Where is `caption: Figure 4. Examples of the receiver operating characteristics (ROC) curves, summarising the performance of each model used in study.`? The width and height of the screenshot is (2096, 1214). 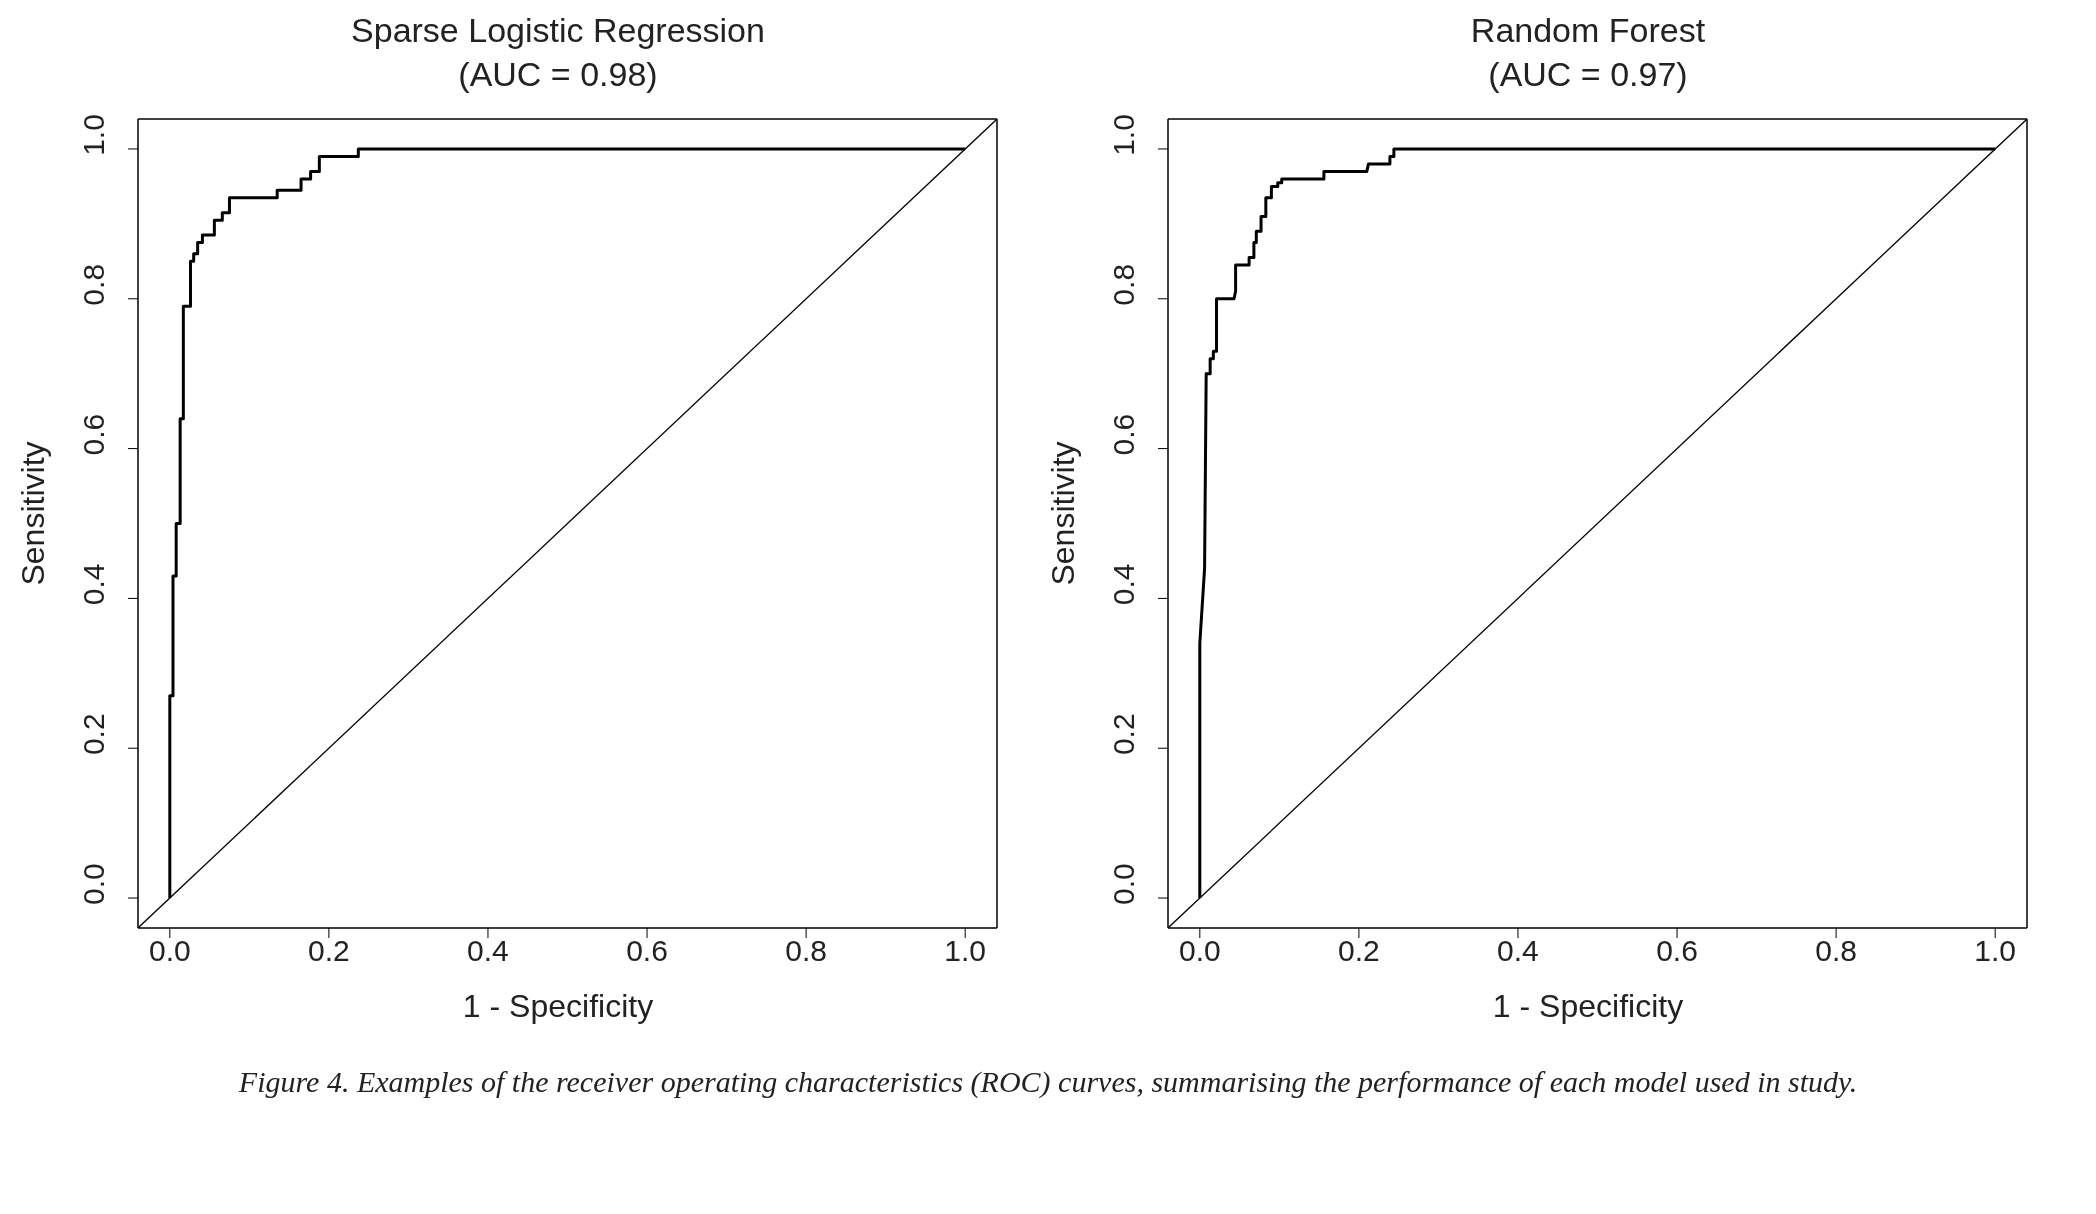 caption: Figure 4. Examples of the receiver operating characteristics (ROC) curves, summarising the performance of each model used in study. is located at coordinates (1048, 1082).